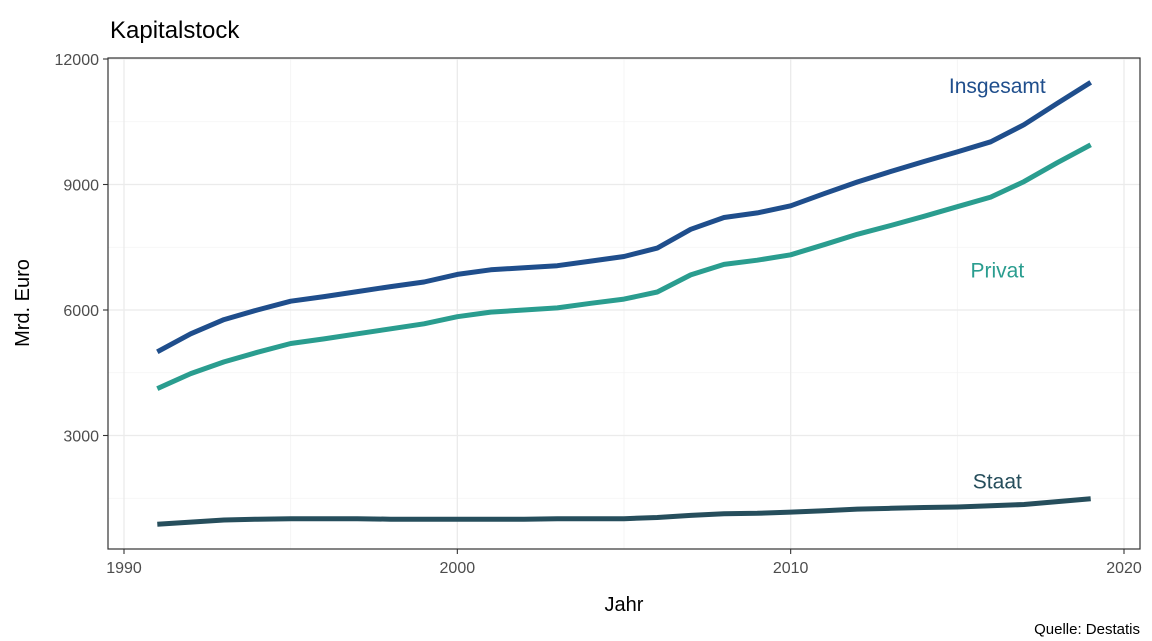  What do you see at coordinates (175, 30) in the screenshot?
I see `chart-title: Kapitalstock` at bounding box center [175, 30].